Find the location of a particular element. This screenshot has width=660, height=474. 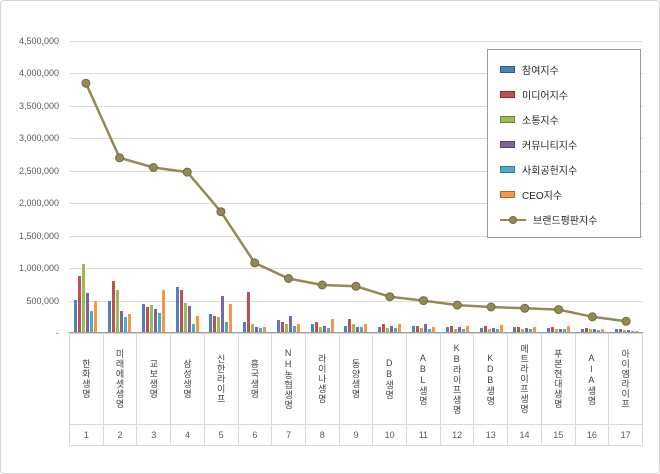

category-label: ABL생명 is located at coordinates (423, 379).